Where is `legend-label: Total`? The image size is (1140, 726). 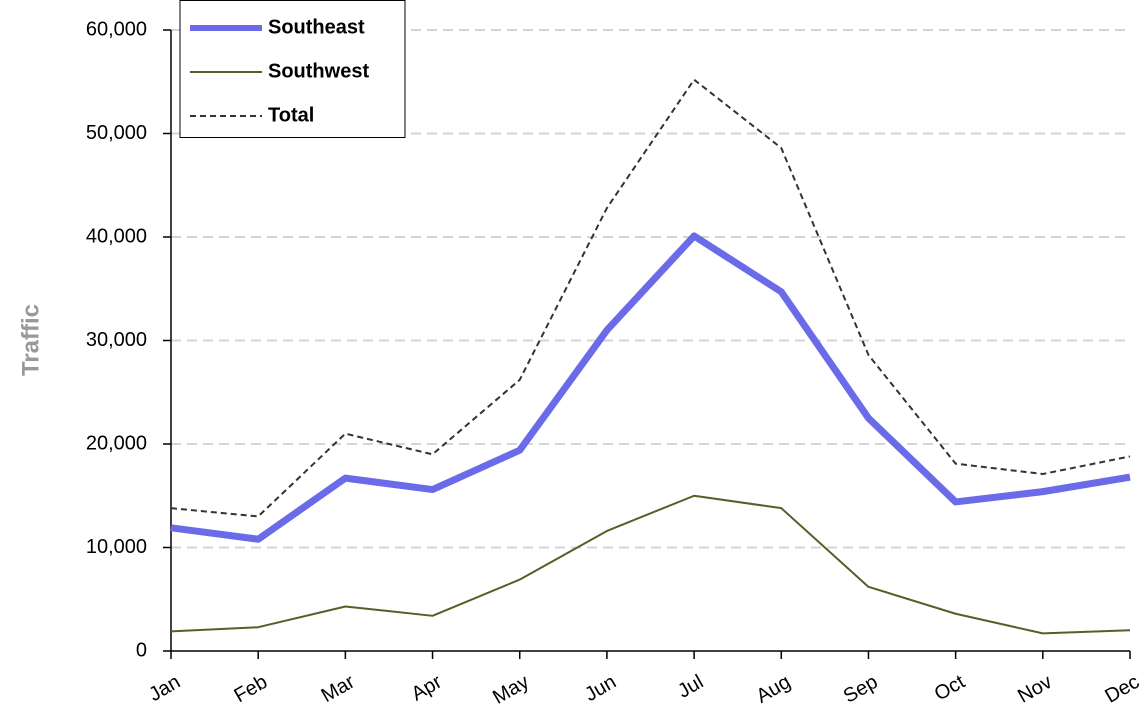 legend-label: Total is located at coordinates (291, 115).